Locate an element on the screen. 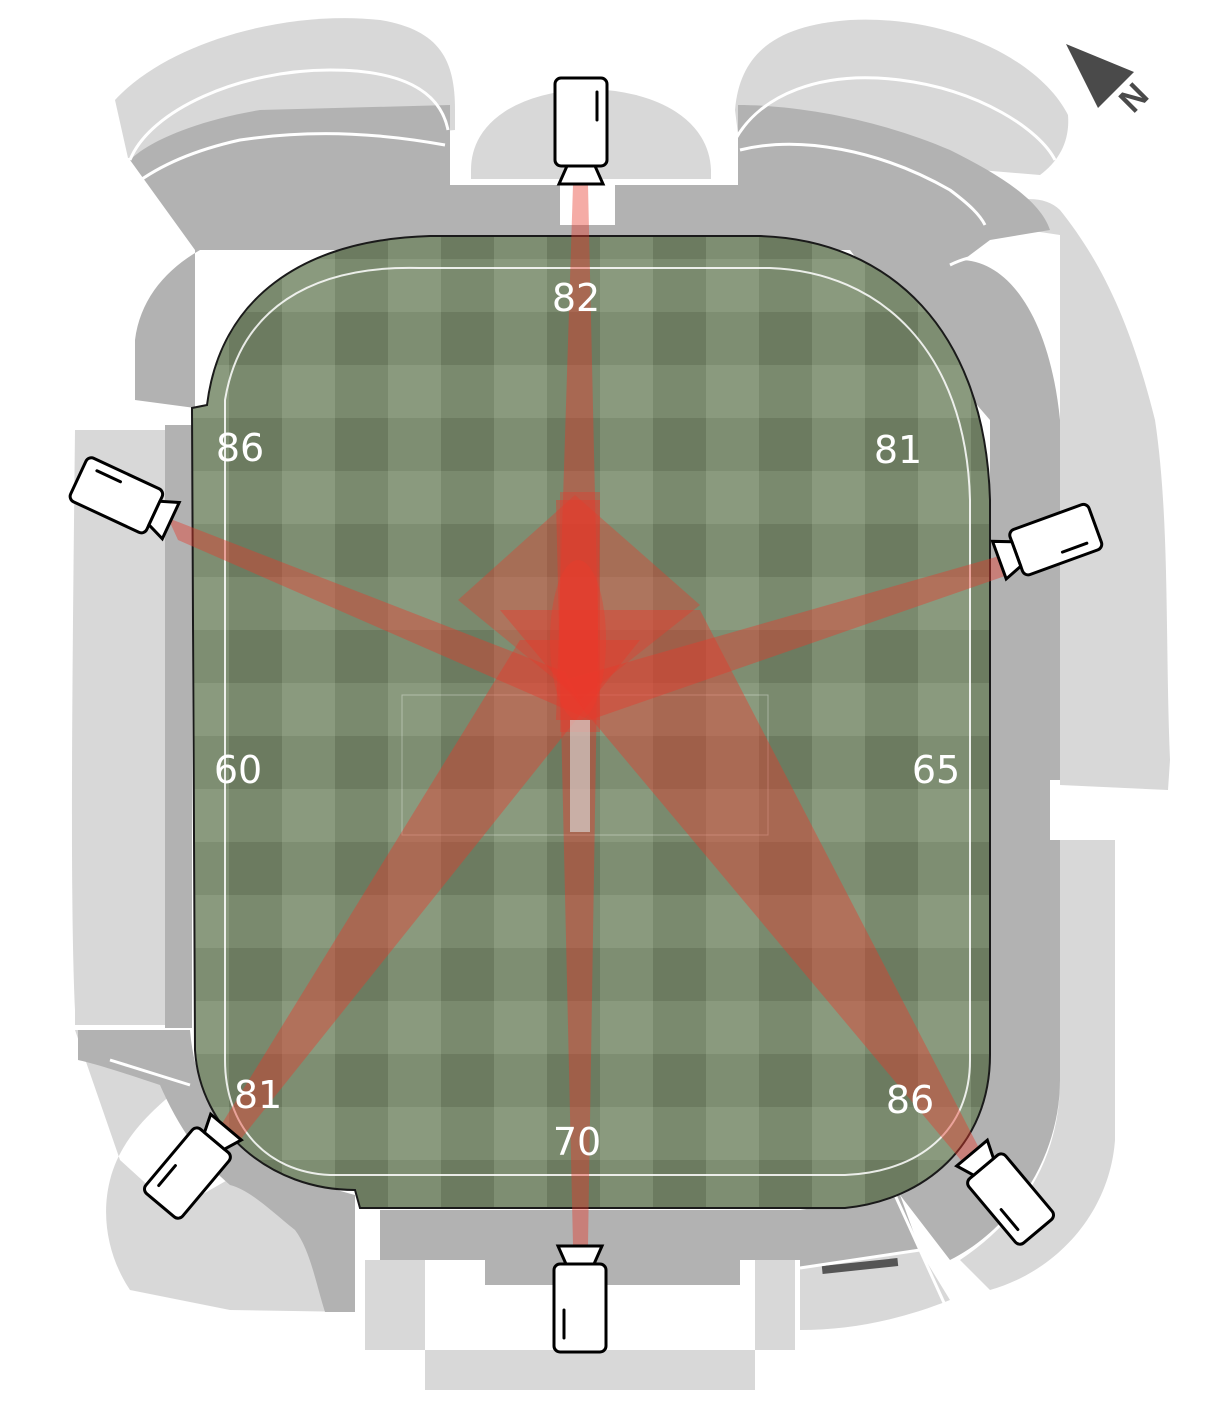  north-arrow-icon: N is located at coordinates (1111, 82).